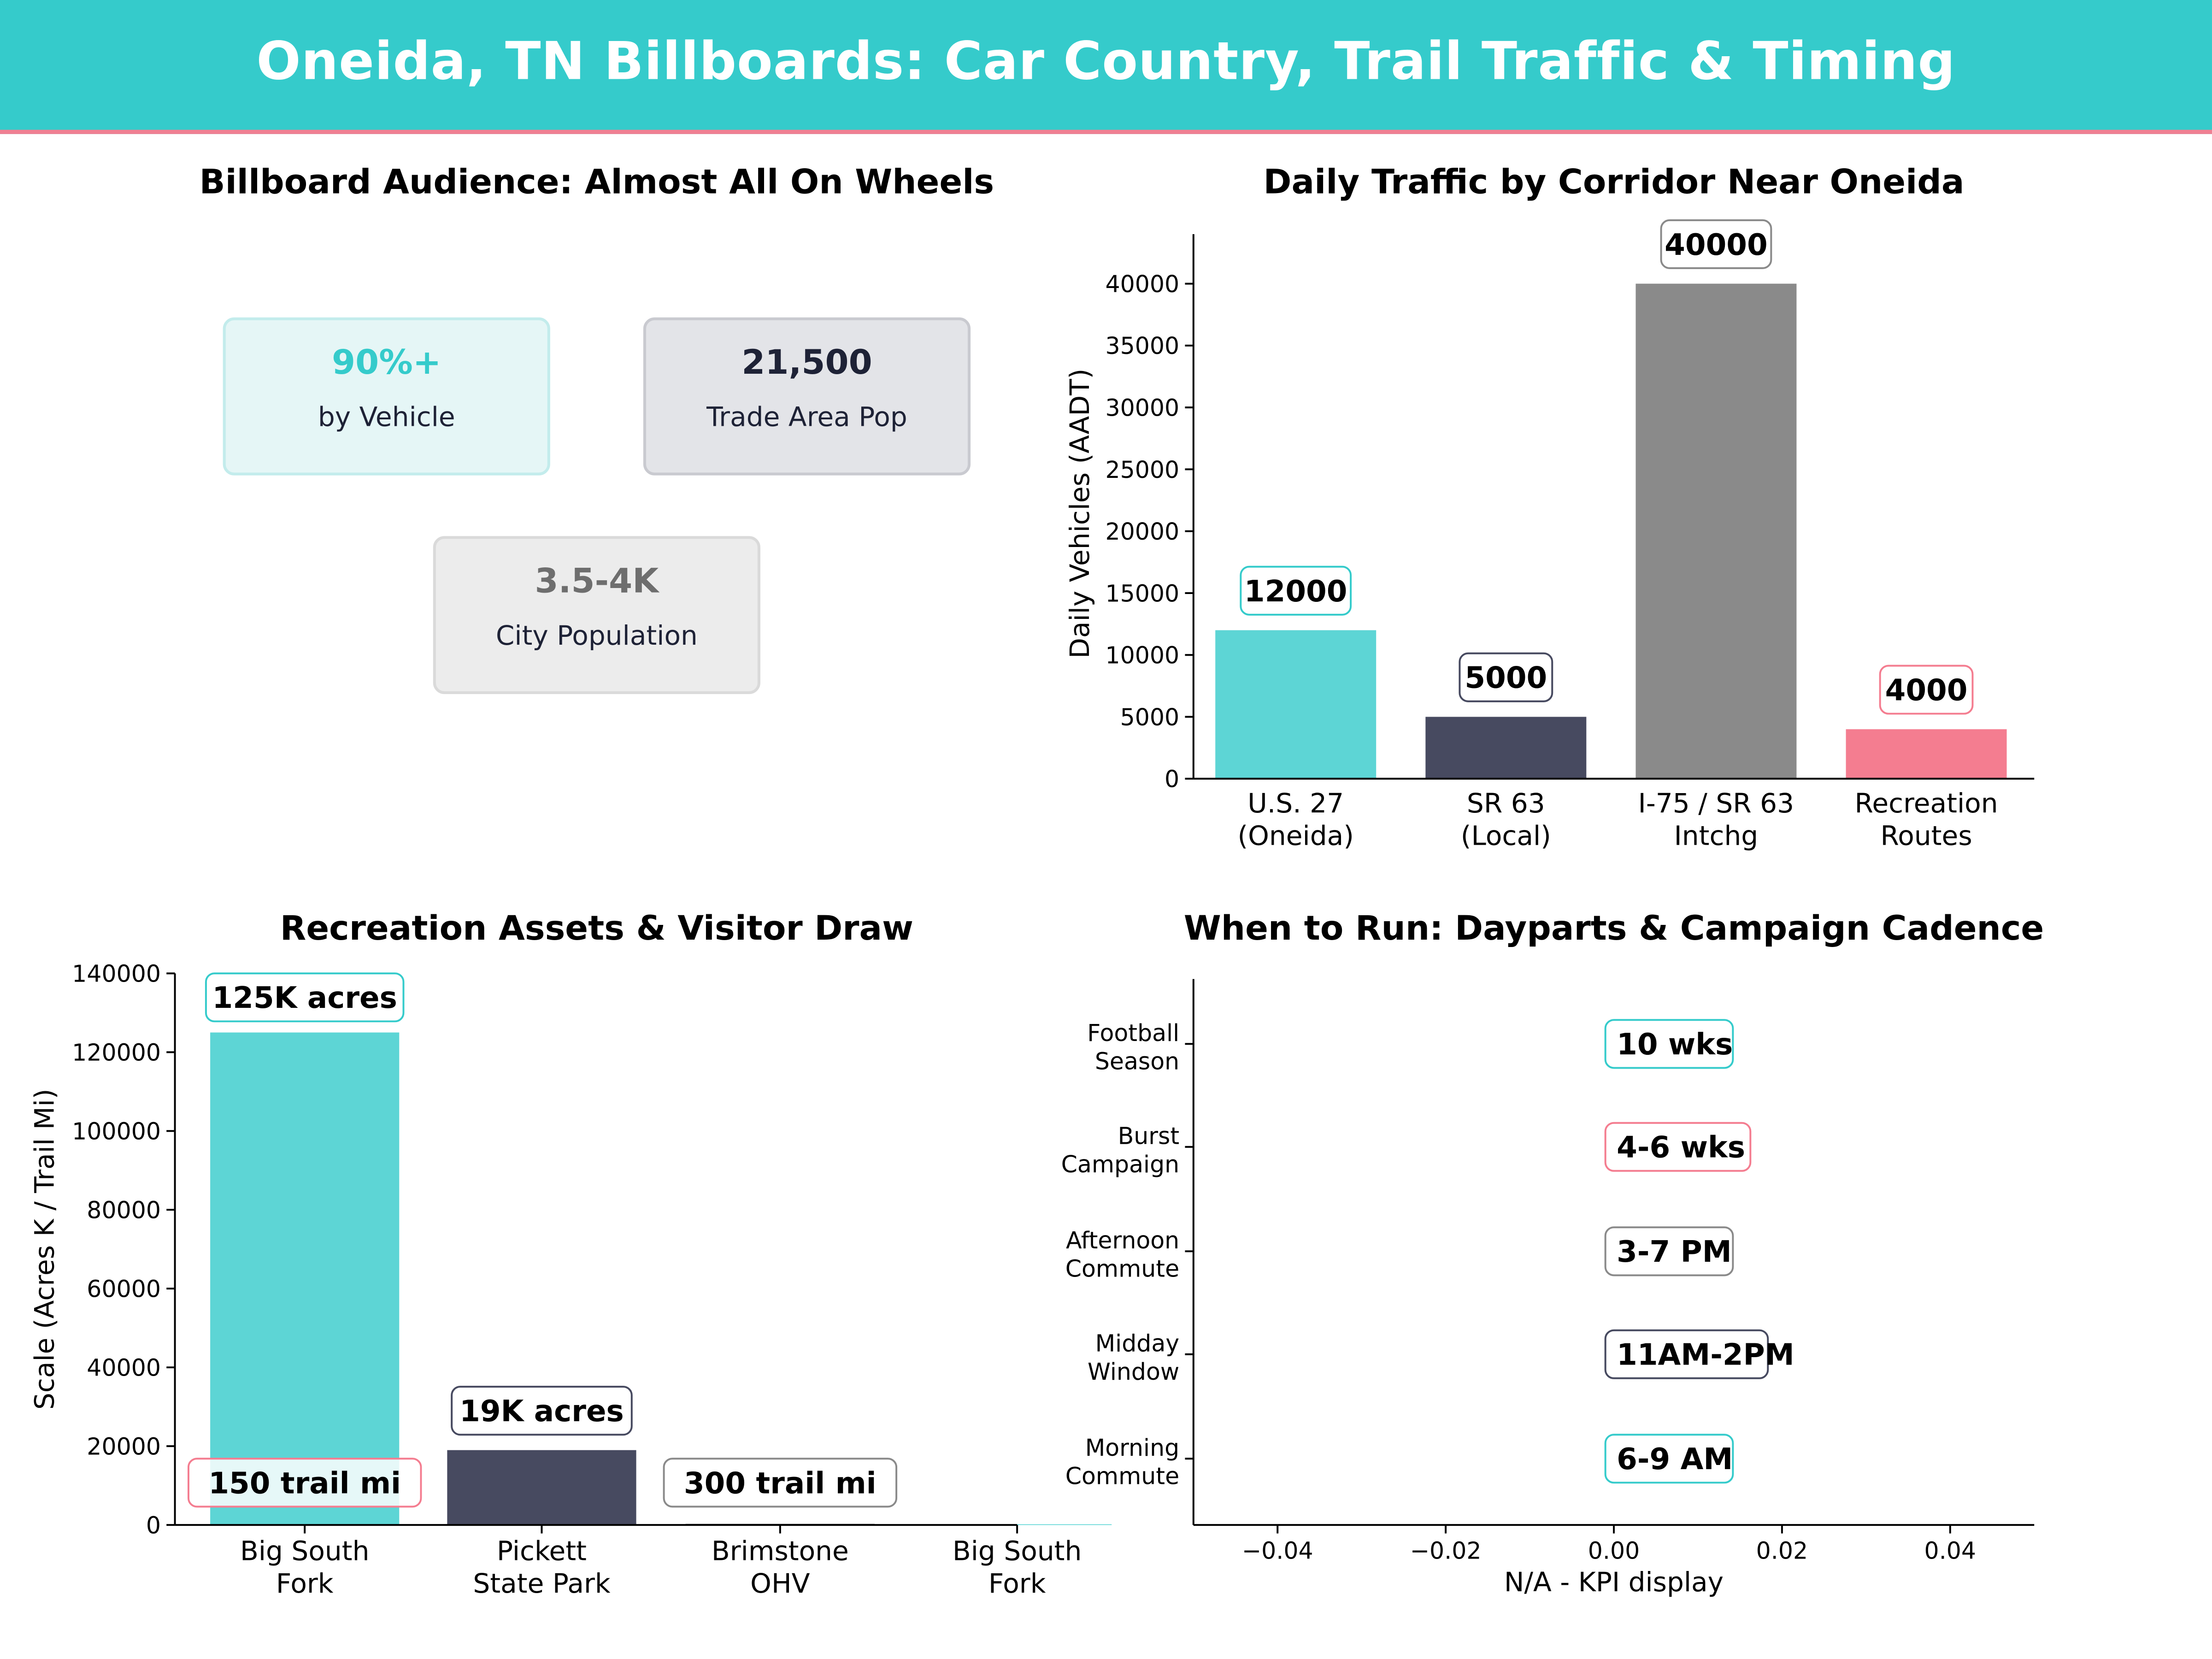 The width and height of the screenshot is (2212, 1659). What do you see at coordinates (1143, 407) in the screenshot?
I see `traffic-y-tick-label: 30000` at bounding box center [1143, 407].